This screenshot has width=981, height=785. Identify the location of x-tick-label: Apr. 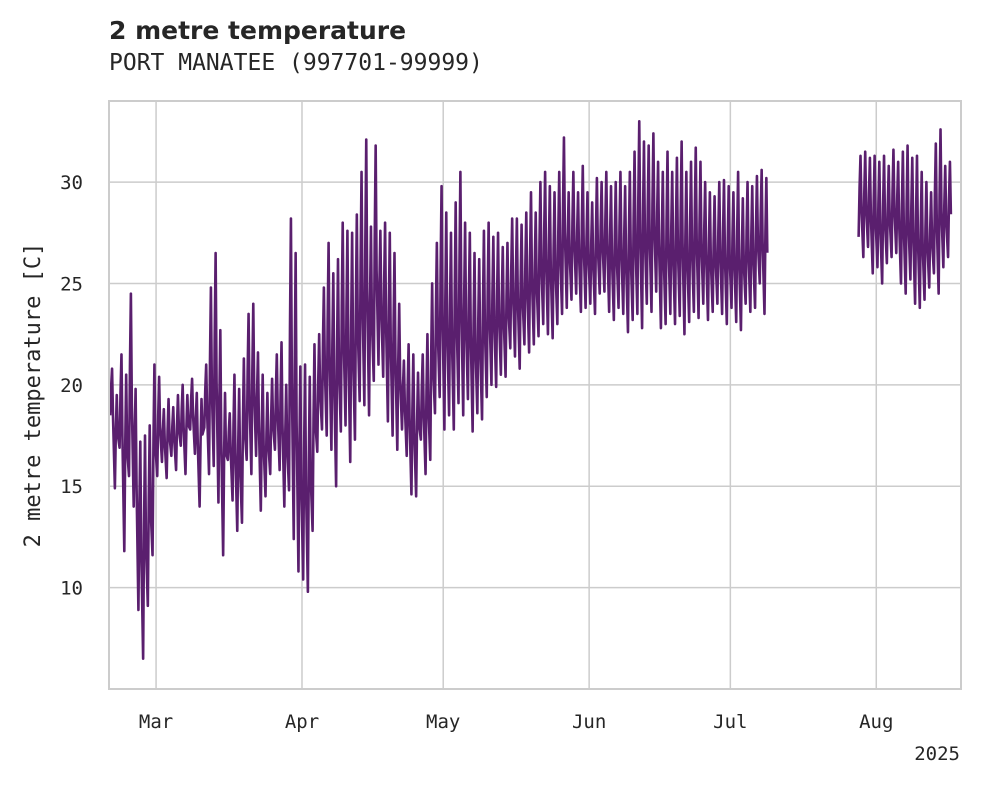
(302, 722).